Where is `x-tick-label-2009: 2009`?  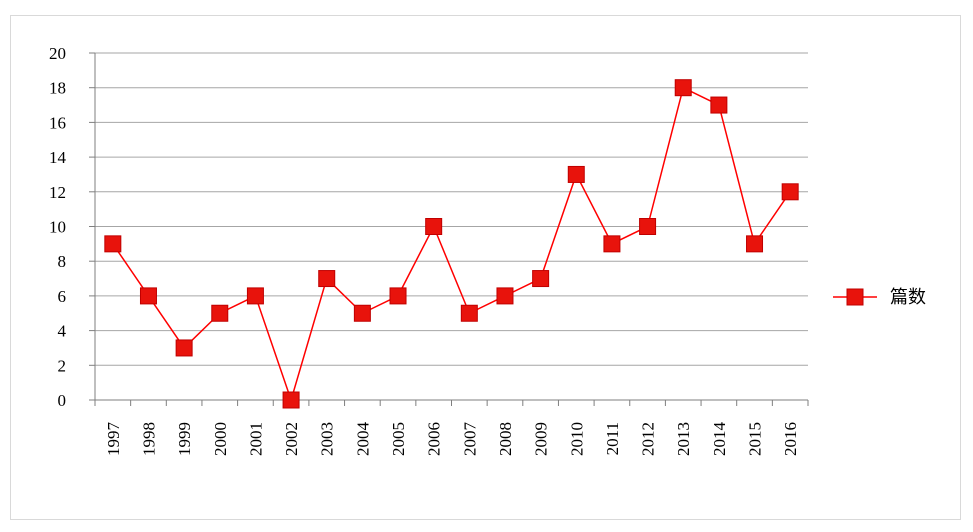 x-tick-label-2009: 2009 is located at coordinates (541, 439).